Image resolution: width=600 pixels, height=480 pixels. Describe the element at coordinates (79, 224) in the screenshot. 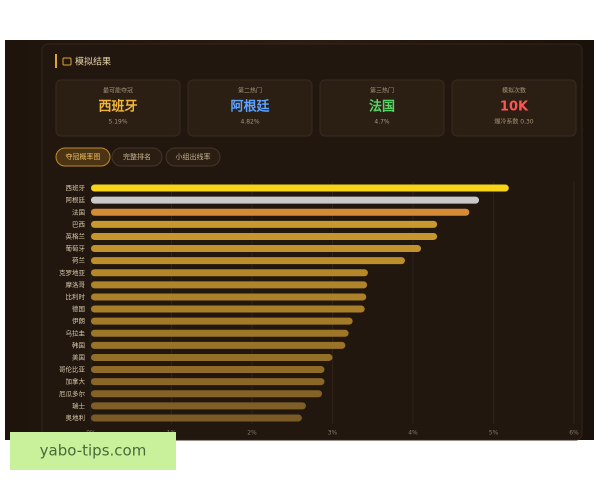

I see `y-tick-label: 巴西` at that location.